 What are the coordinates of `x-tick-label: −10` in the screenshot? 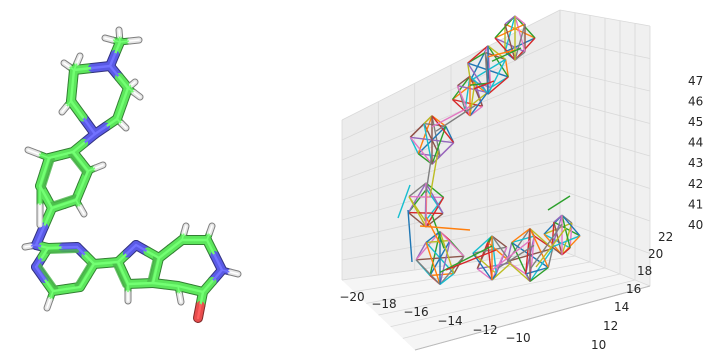 It's located at (517, 338).